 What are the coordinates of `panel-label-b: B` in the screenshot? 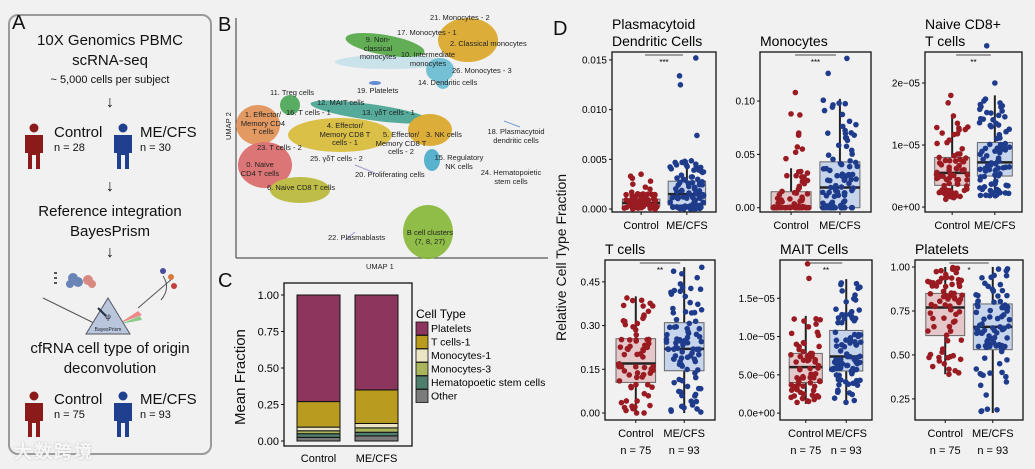 It's located at (225, 25).